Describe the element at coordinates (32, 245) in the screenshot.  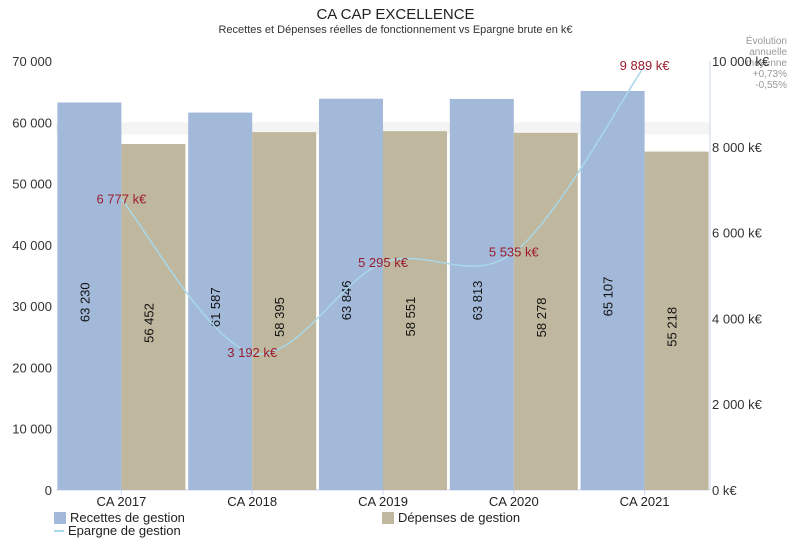
I see `y-tick-left: 40 000` at that location.